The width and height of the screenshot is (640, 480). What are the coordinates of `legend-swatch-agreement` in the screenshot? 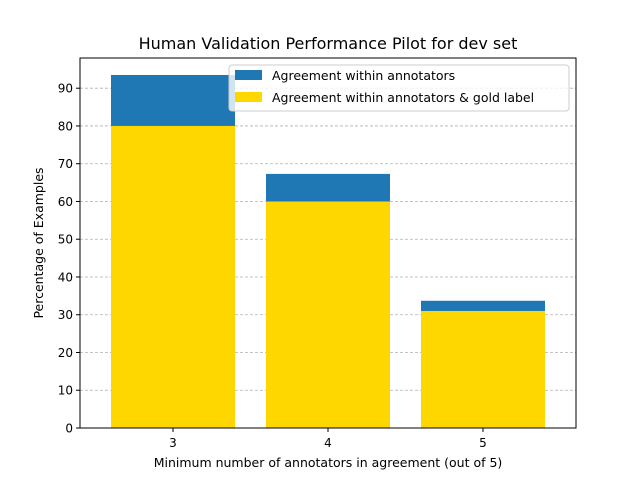 It's located at (248, 75).